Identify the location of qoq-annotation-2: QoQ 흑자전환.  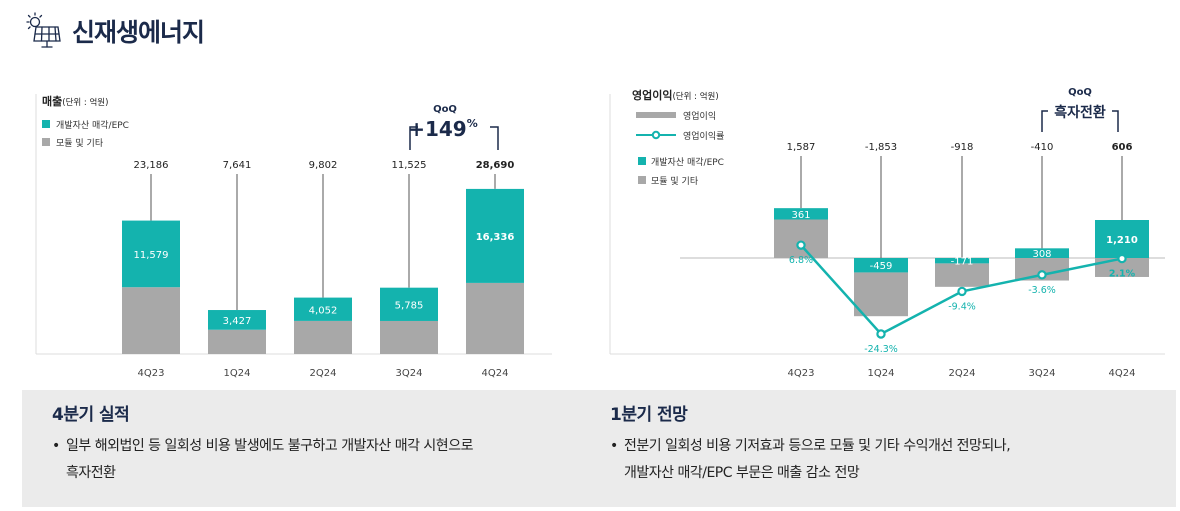
(1080, 109).